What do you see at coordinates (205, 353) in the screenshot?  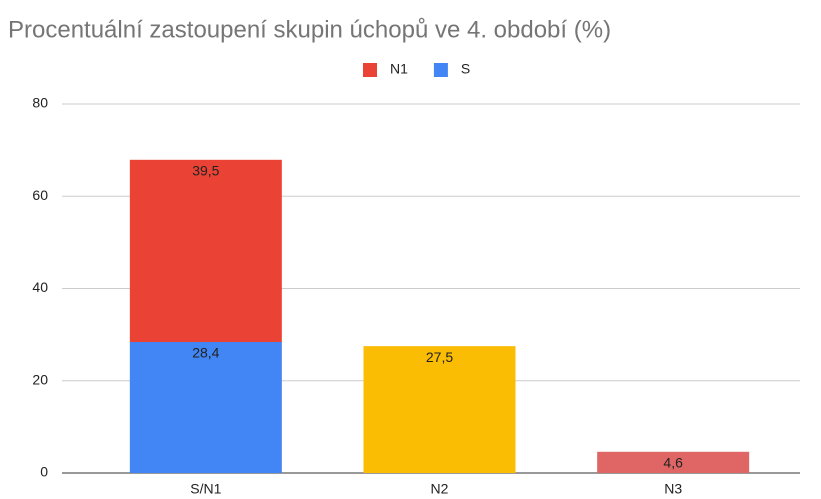 I see `data-label: 28,4` at bounding box center [205, 353].